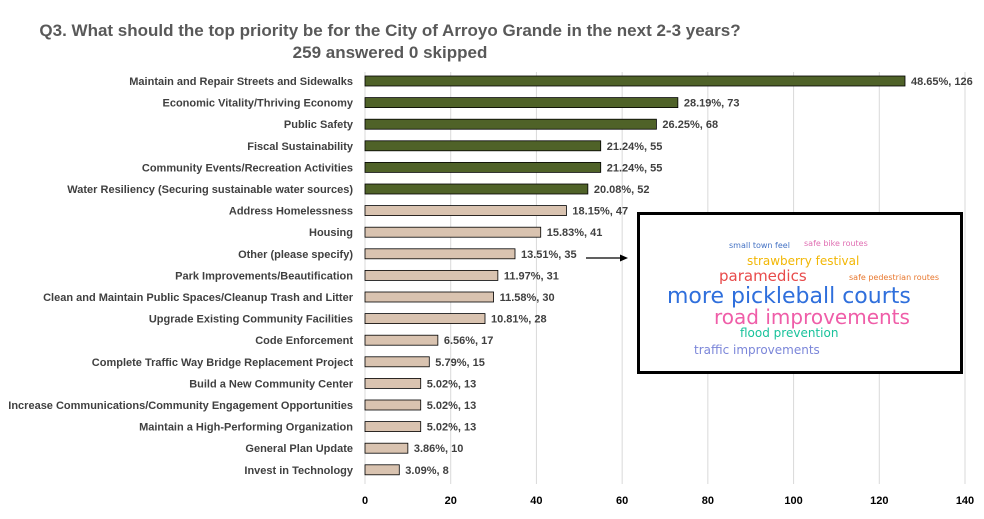 Image resolution: width=984 pixels, height=519 pixels. Describe the element at coordinates (690, 125) in the screenshot. I see `data-label: 26.25%, 68` at that location.